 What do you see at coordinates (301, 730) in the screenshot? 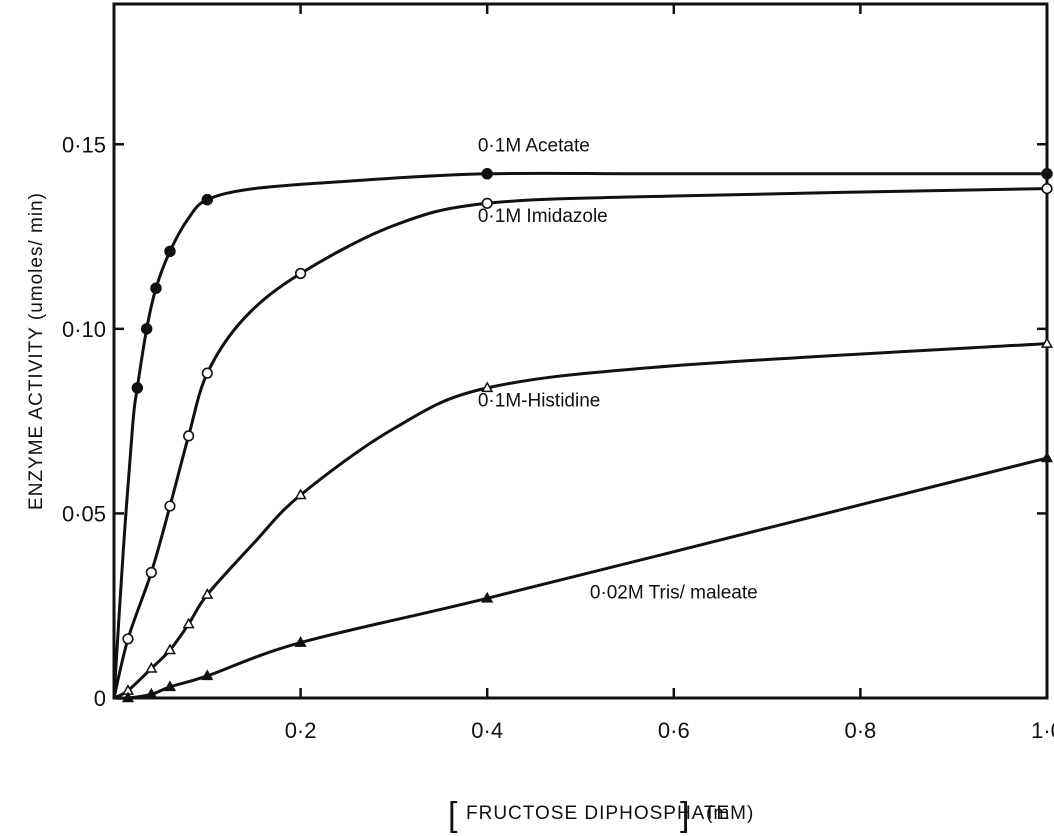
I see `x-tick-label-0: 0·2` at bounding box center [301, 730].